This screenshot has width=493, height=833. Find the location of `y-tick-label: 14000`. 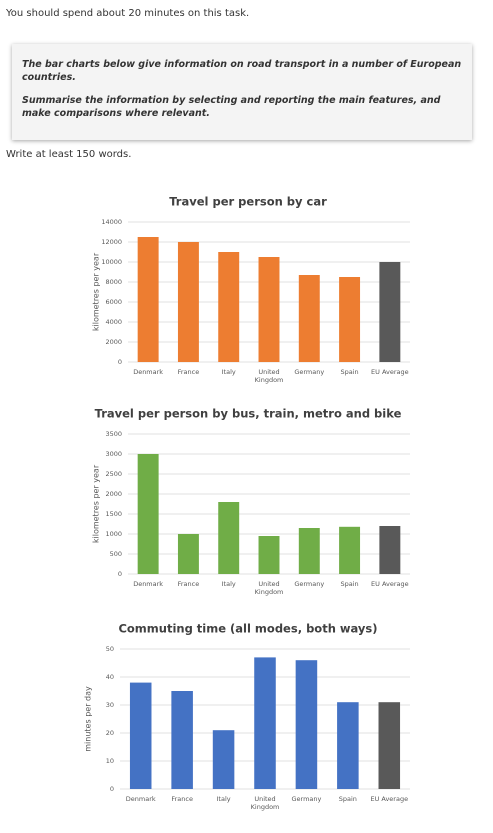

y-tick-label: 14000 is located at coordinates (111, 222).